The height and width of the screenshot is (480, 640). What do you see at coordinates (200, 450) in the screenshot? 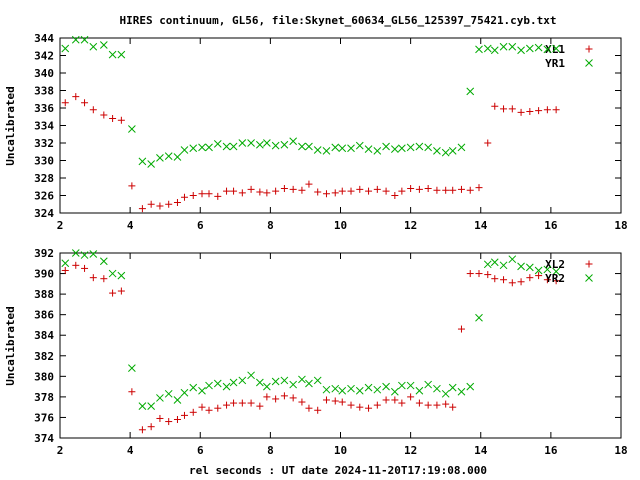
I see `x-tick-label: 6` at bounding box center [200, 450].